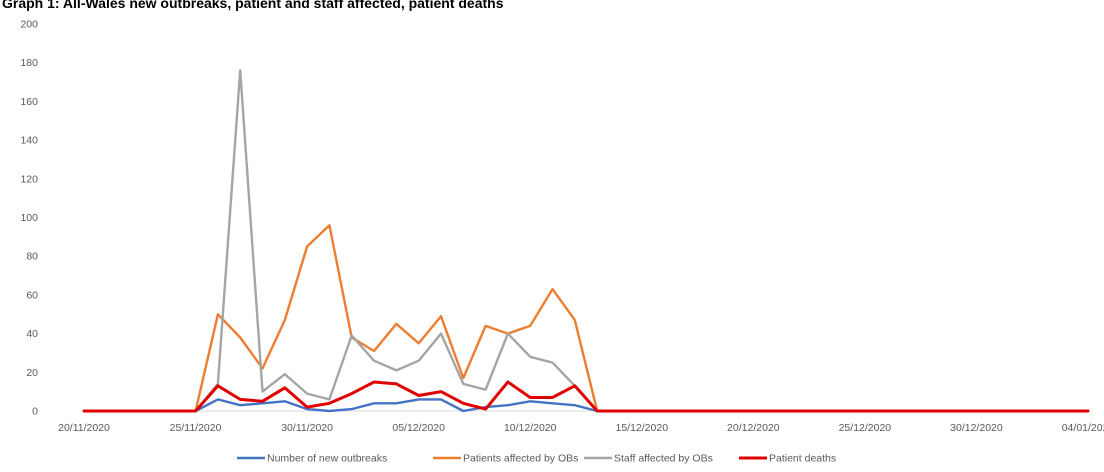 The image size is (1104, 472). Describe the element at coordinates (307, 428) in the screenshot. I see `x-tick-label: 30/11/2020` at that location.